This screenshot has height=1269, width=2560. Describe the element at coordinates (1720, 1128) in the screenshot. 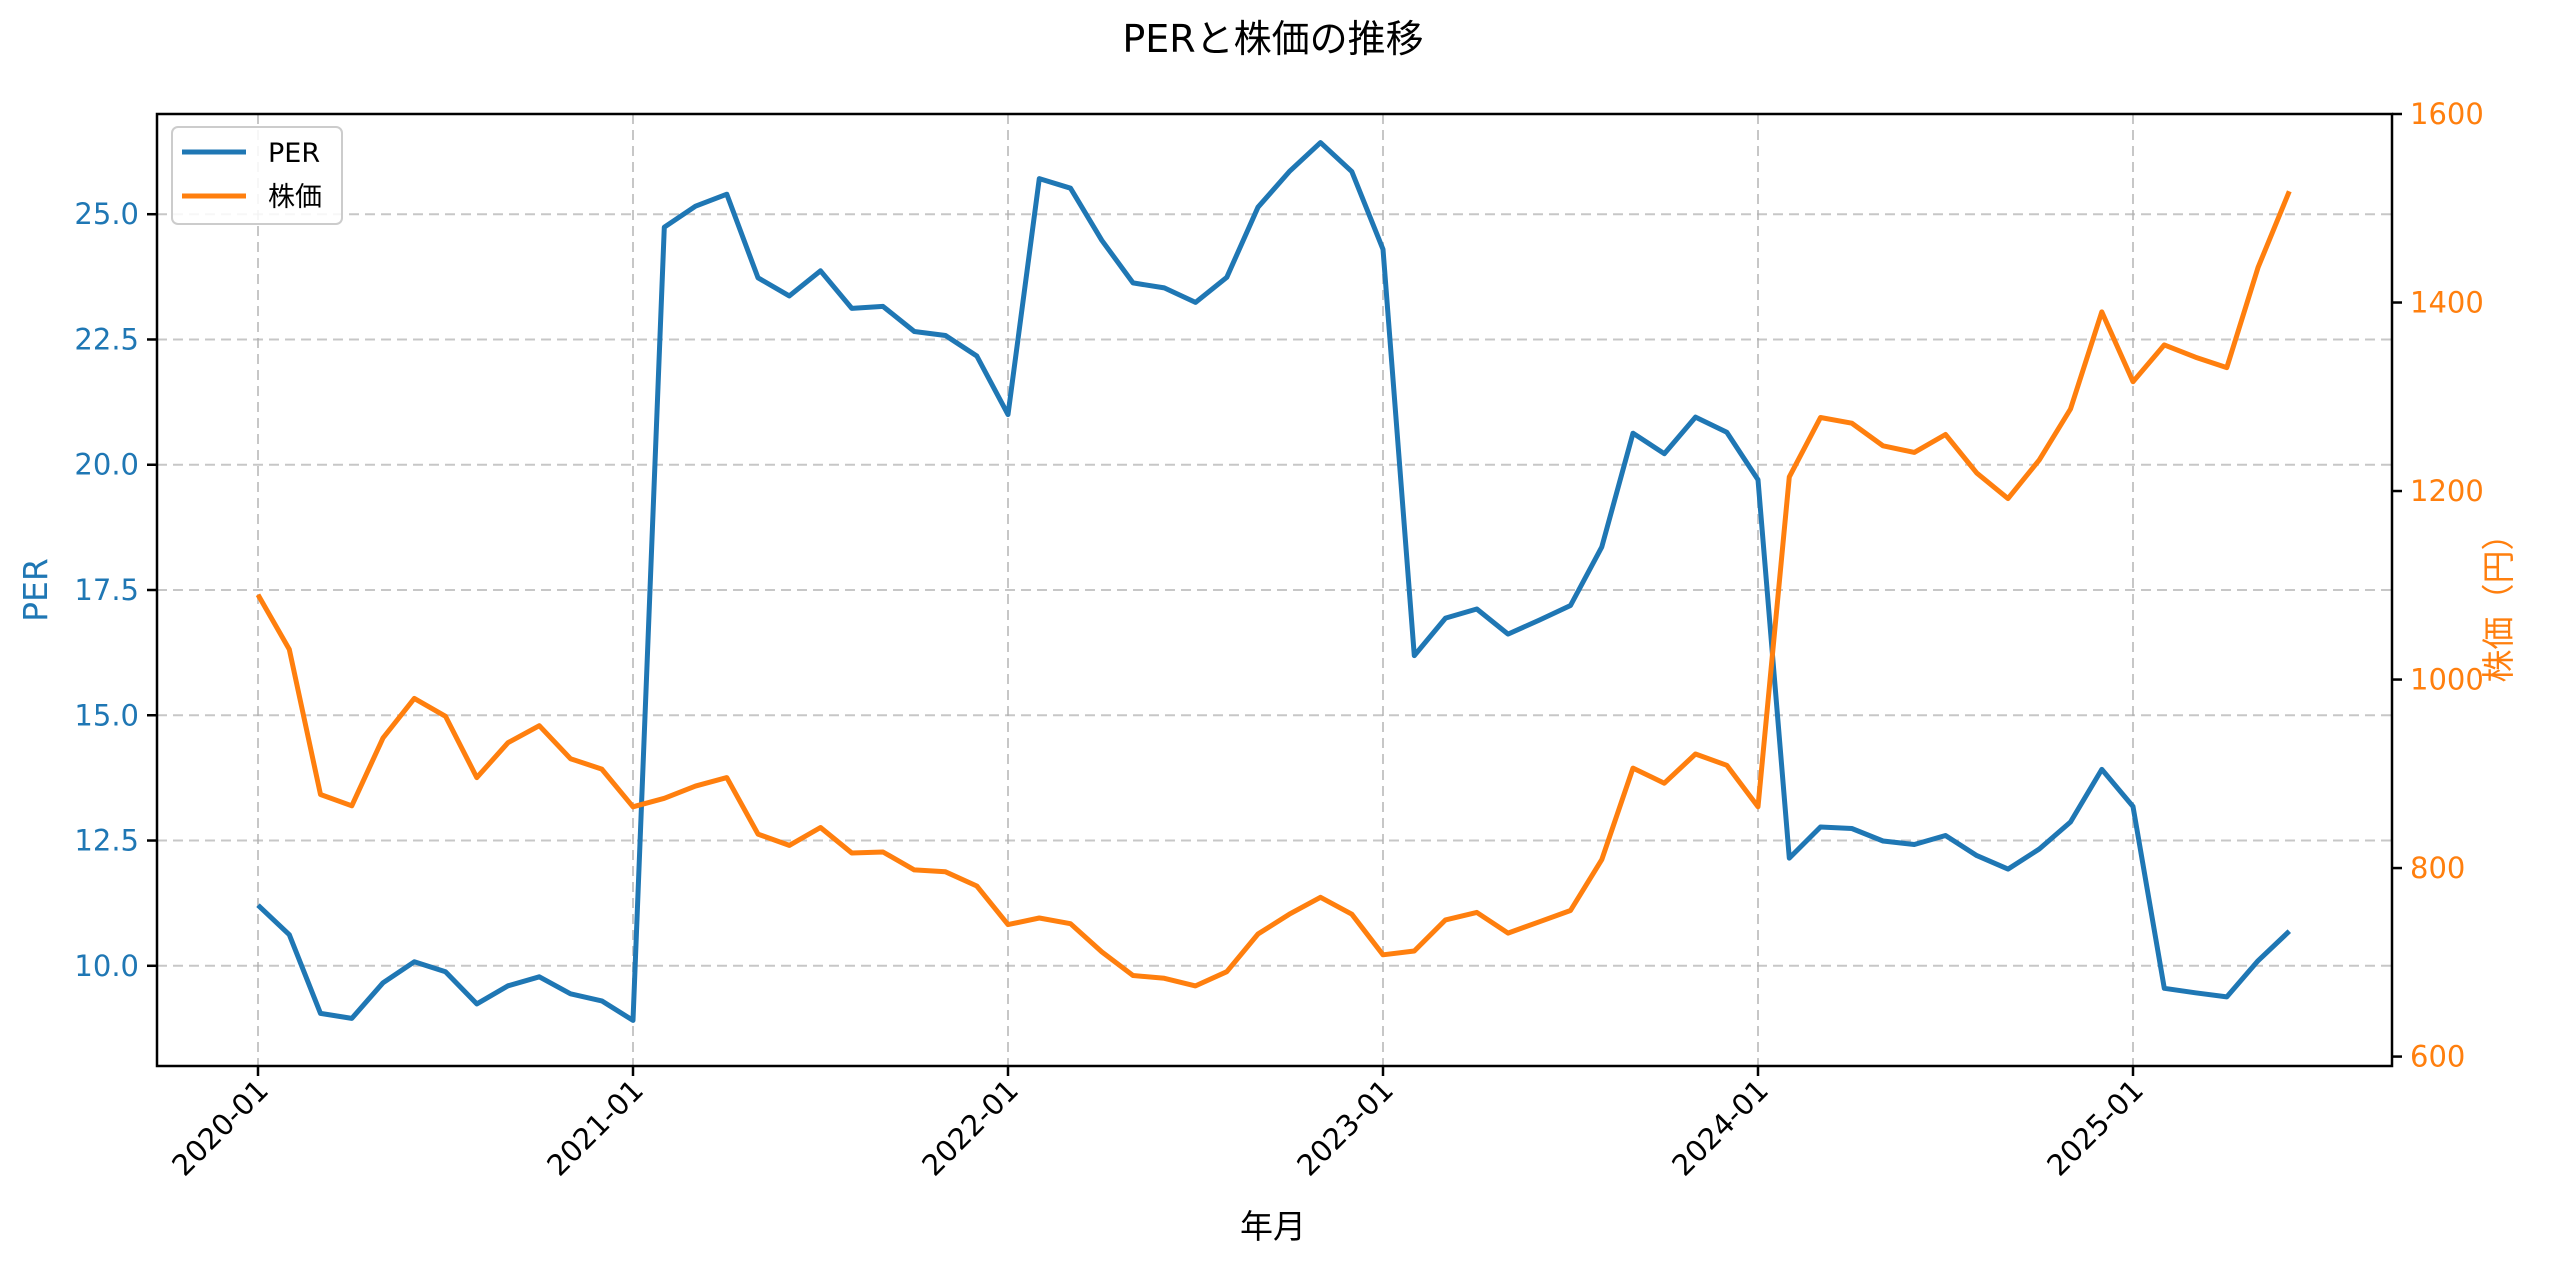

I see `x-tick-label: 2024-01` at that location.